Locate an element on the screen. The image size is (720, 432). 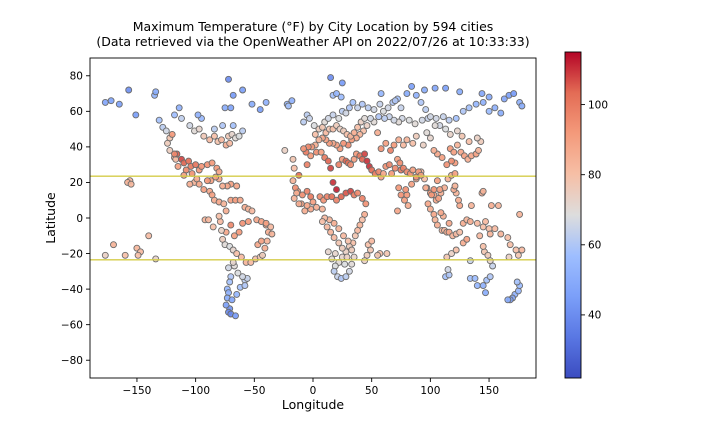
x-tick-label: 50 is located at coordinates (371, 391).